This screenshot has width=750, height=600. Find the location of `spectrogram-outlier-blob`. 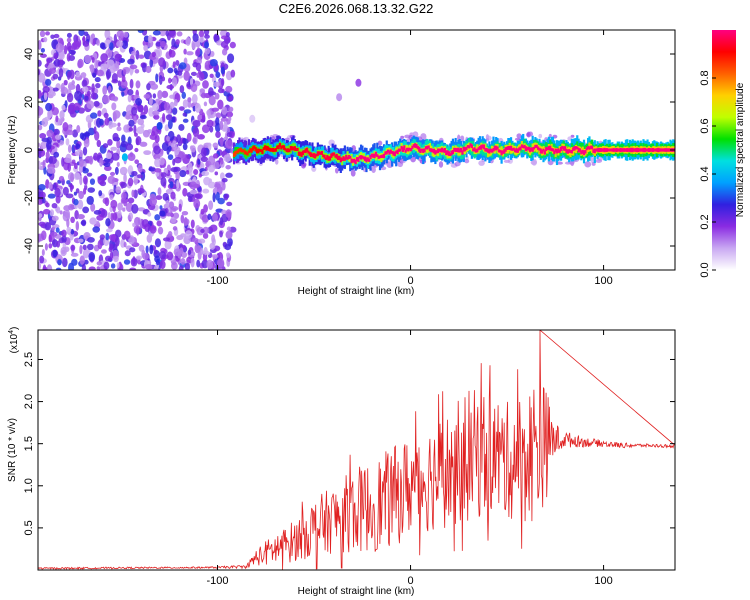

spectrogram-outlier-blob is located at coordinates (124, 157).